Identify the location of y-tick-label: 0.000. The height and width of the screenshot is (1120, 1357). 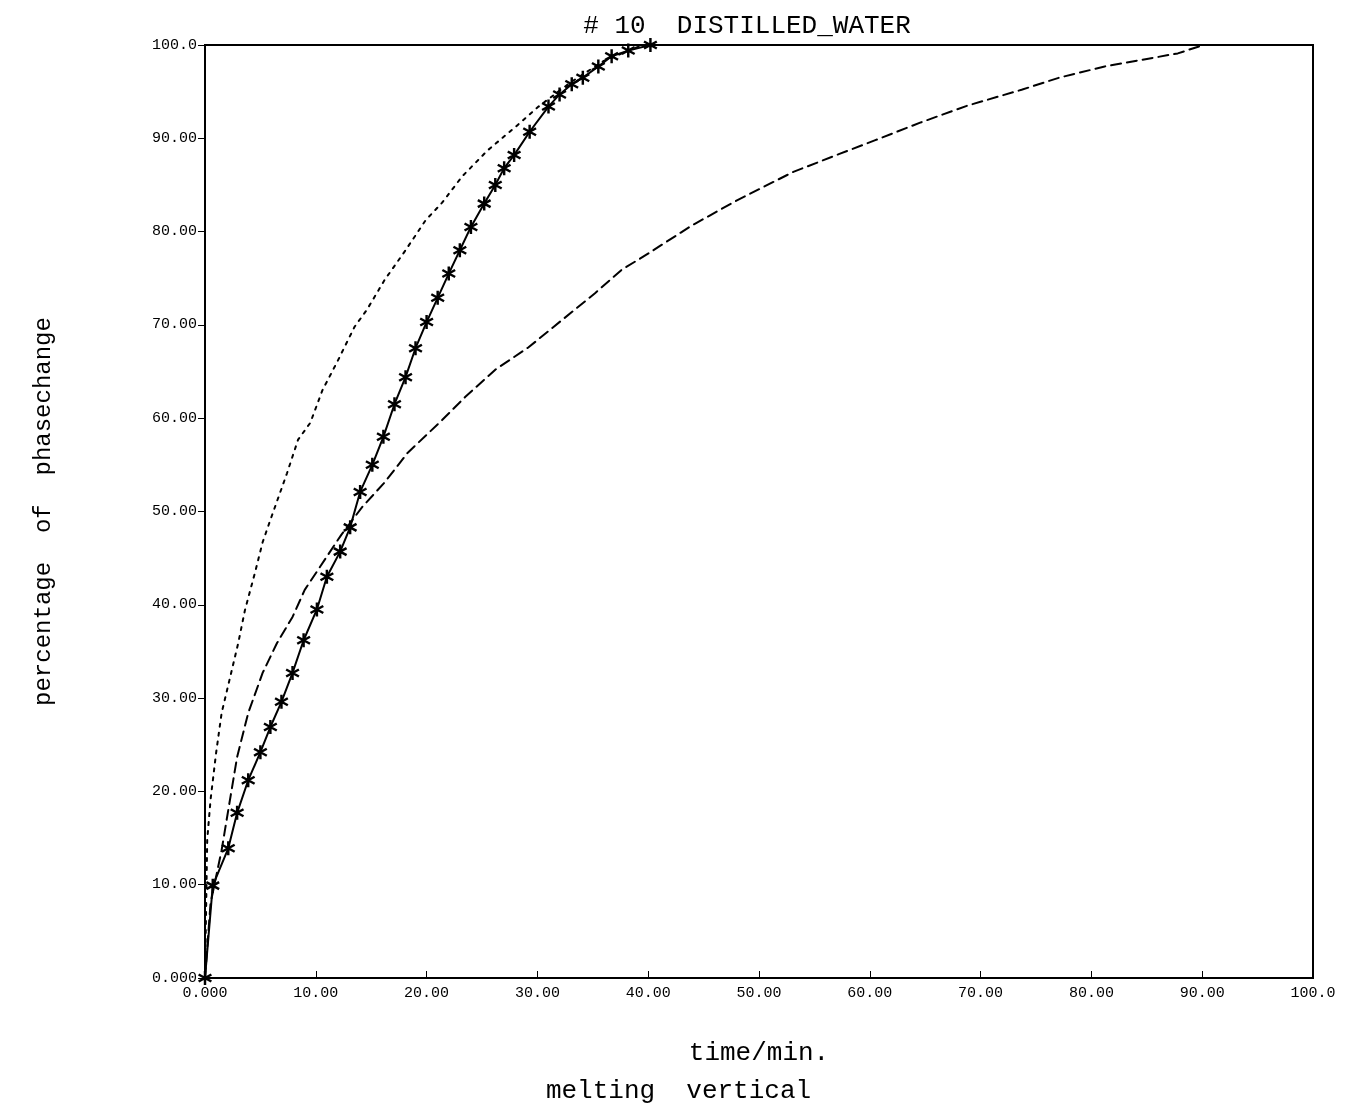
(174, 978).